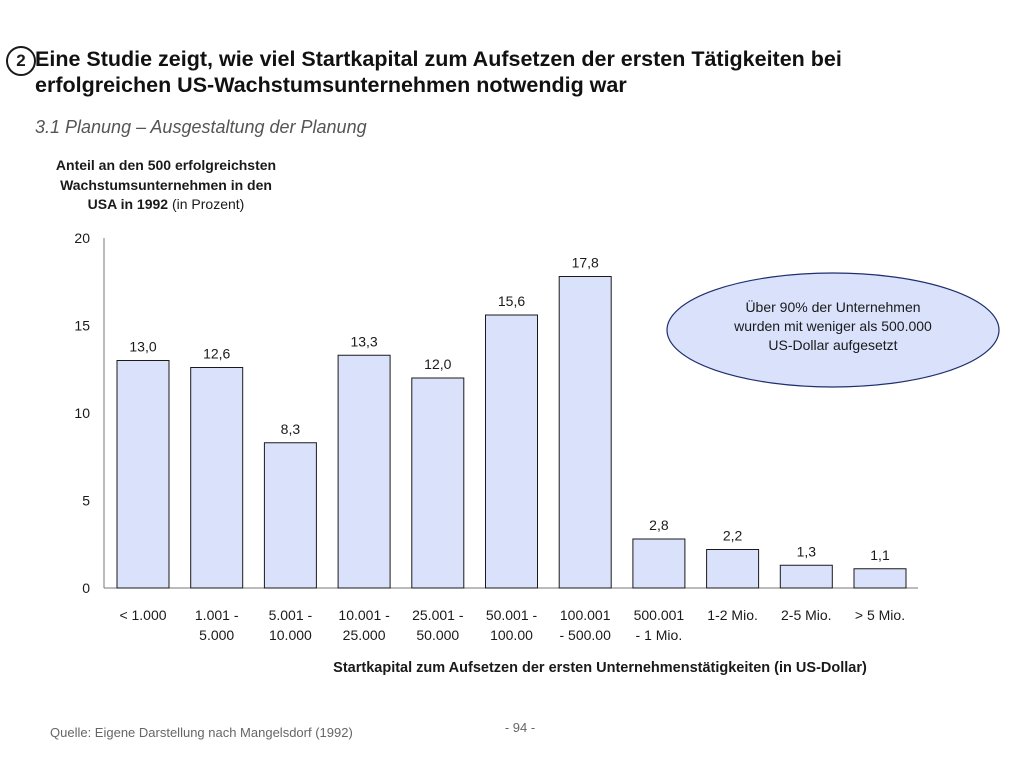 This screenshot has width=1024, height=768. Describe the element at coordinates (659, 525) in the screenshot. I see `bar-value-label: 2,8` at that location.